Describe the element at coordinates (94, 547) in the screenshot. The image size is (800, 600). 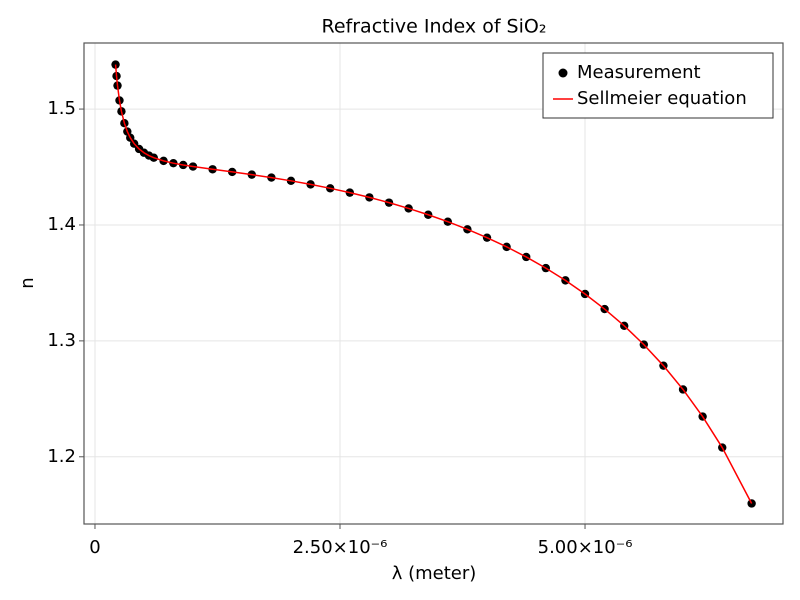
I see `x-tick-label: 0` at that location.